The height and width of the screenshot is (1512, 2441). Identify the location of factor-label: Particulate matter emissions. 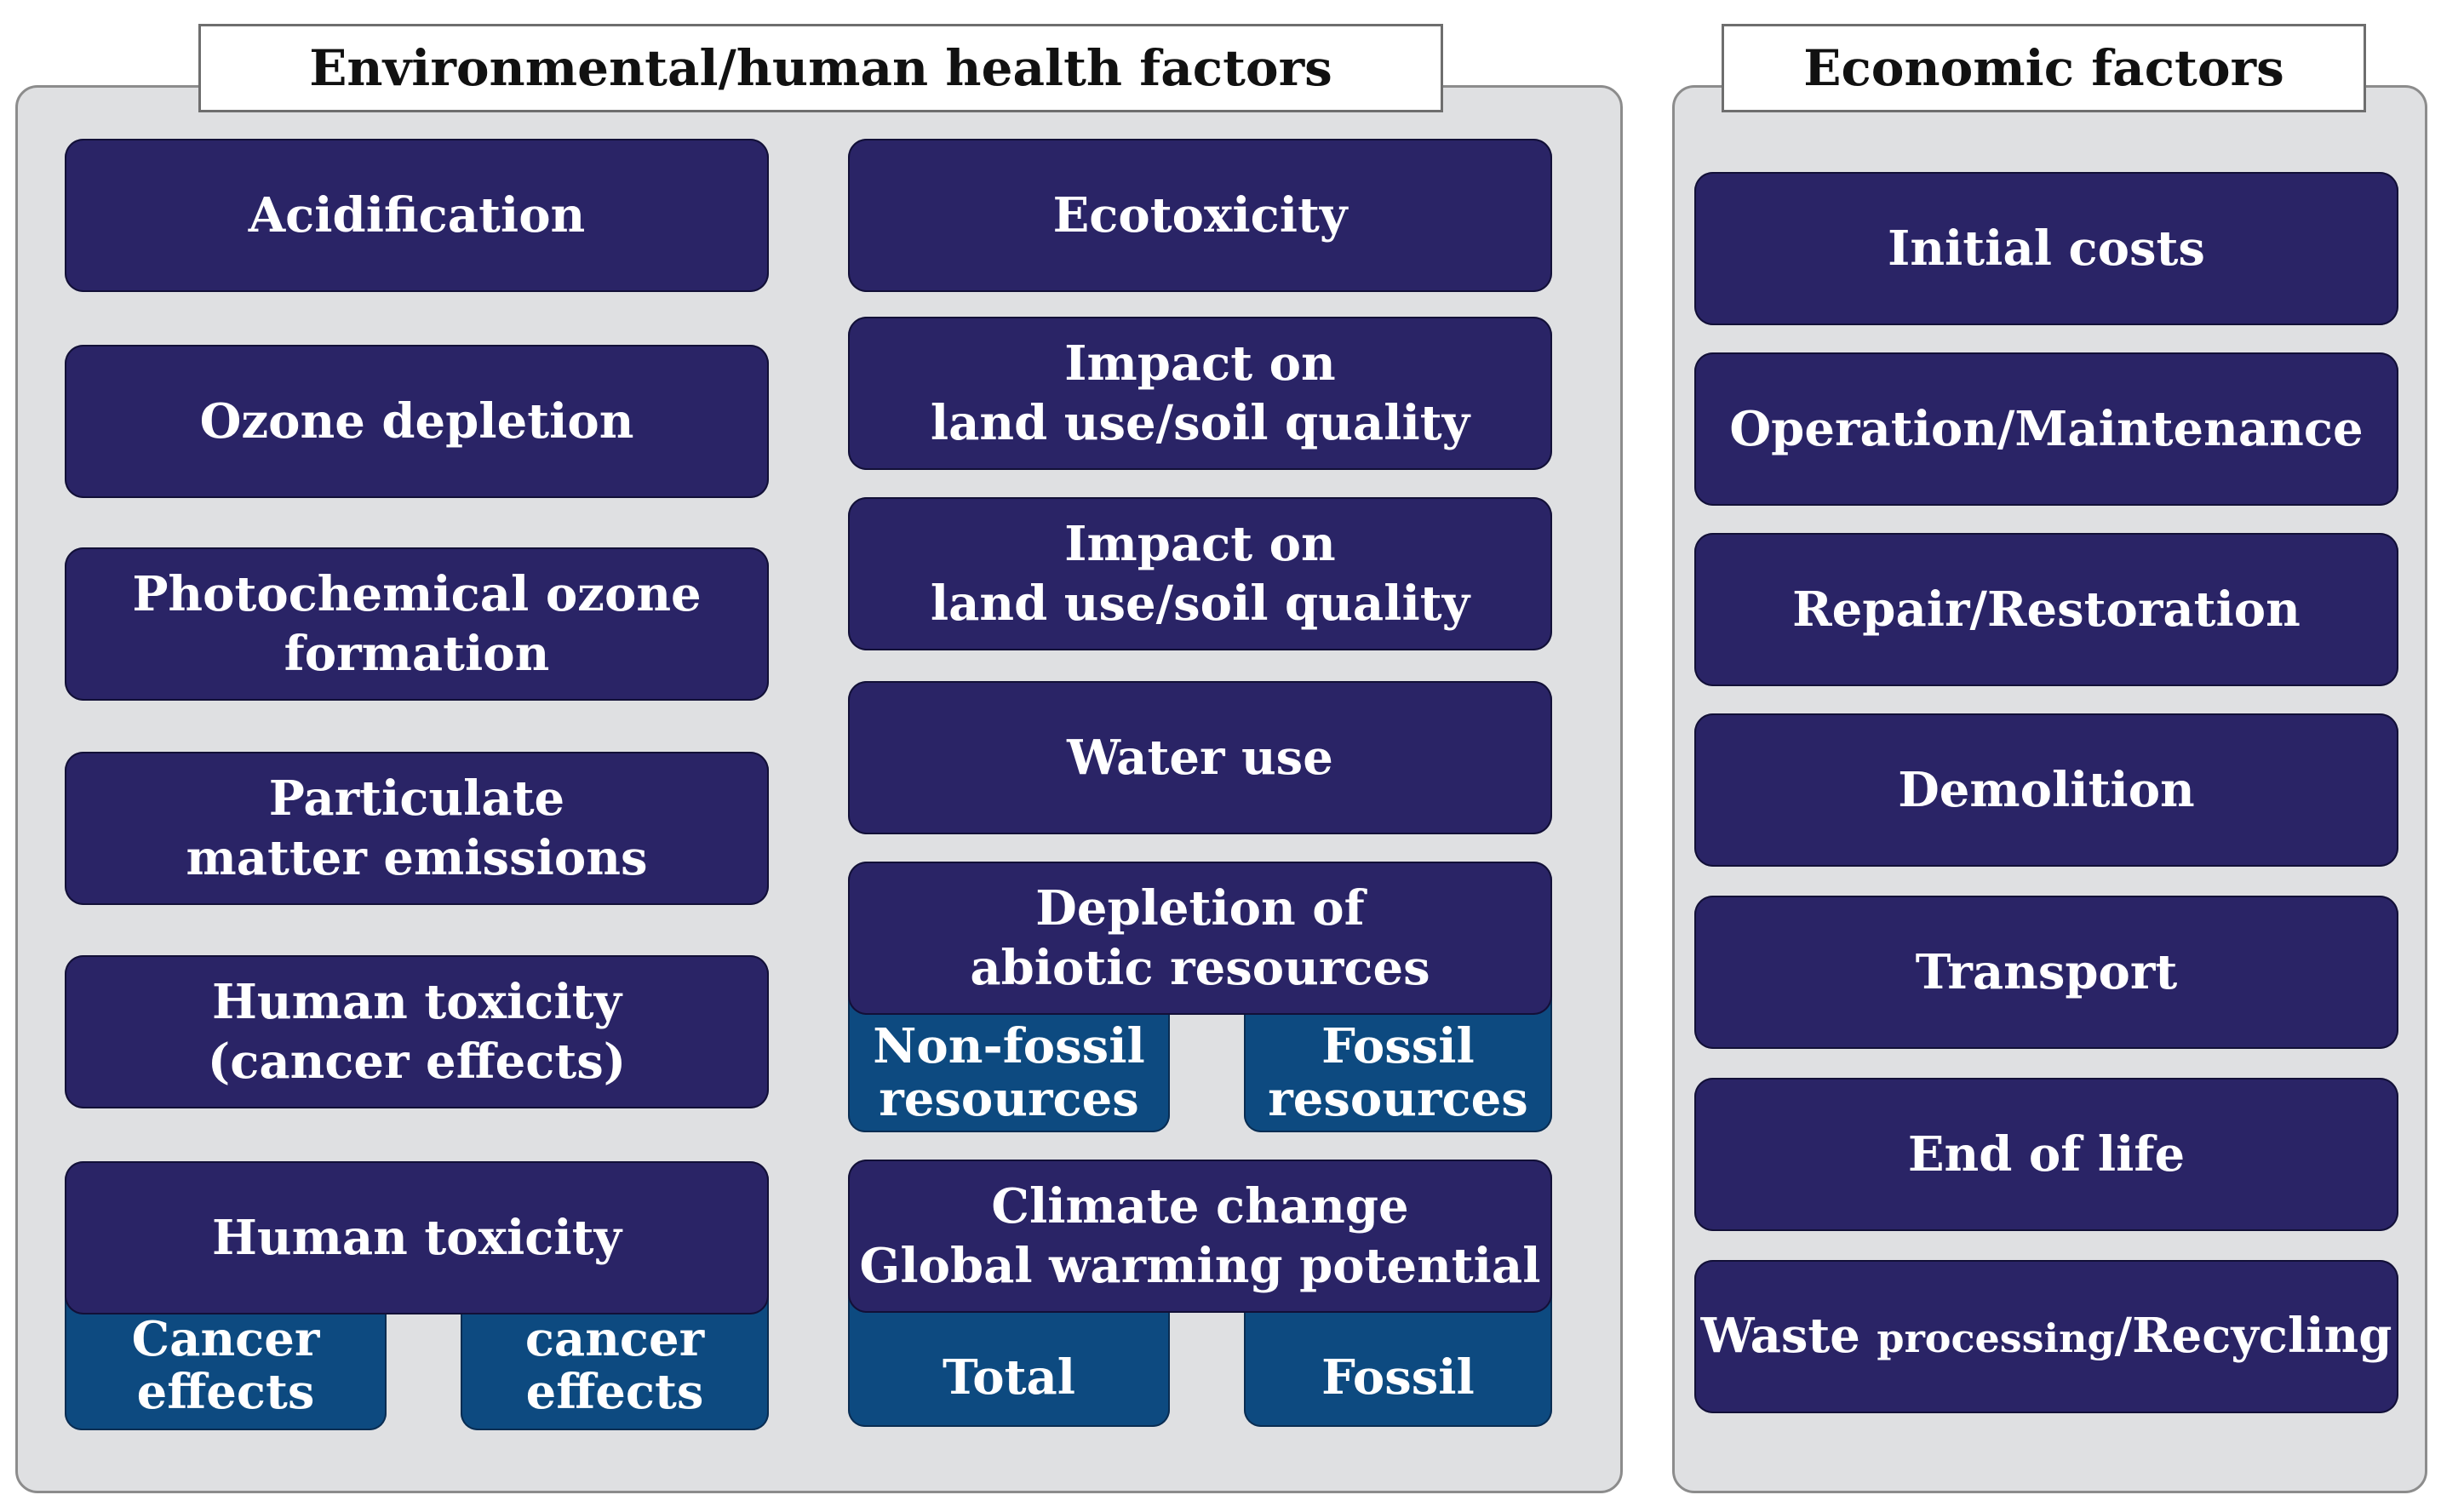
(417, 828).